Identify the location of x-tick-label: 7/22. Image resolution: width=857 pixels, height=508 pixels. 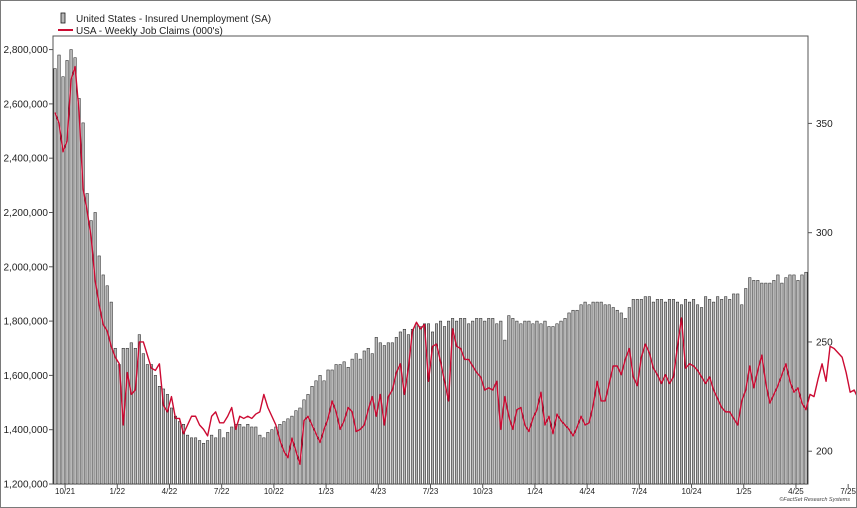
(222, 491).